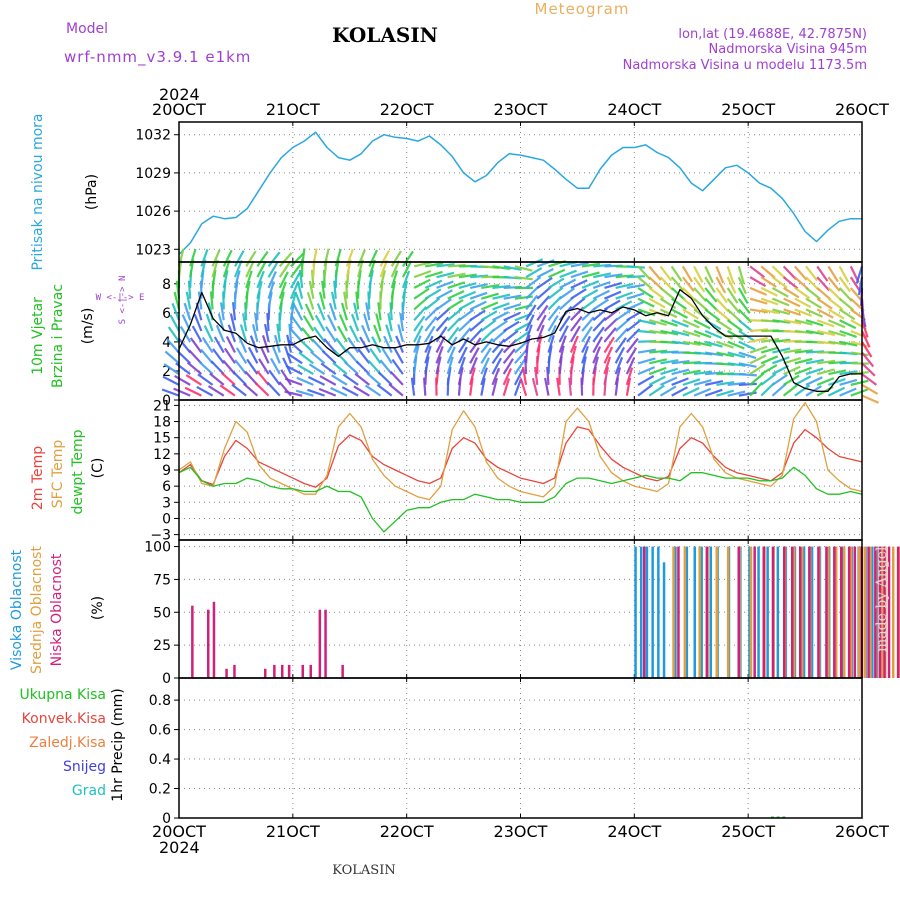 This screenshot has width=900, height=900. Describe the element at coordinates (634, 109) in the screenshot. I see `top-x-tick-24OCT: 24OCT` at that location.